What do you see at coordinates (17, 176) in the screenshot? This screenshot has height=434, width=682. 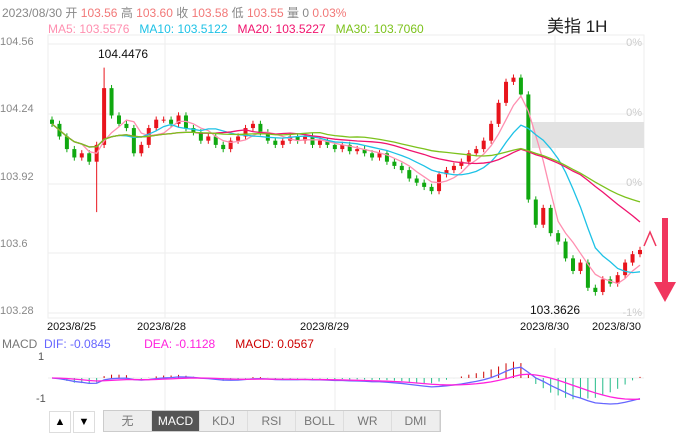 I see `y-tick-label: 103.92` at bounding box center [17, 176].